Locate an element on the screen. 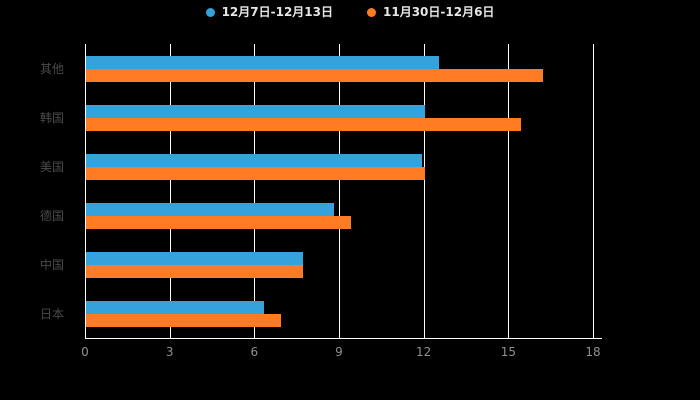 This screenshot has width=700, height=400. category-label: 美国 is located at coordinates (52, 166).